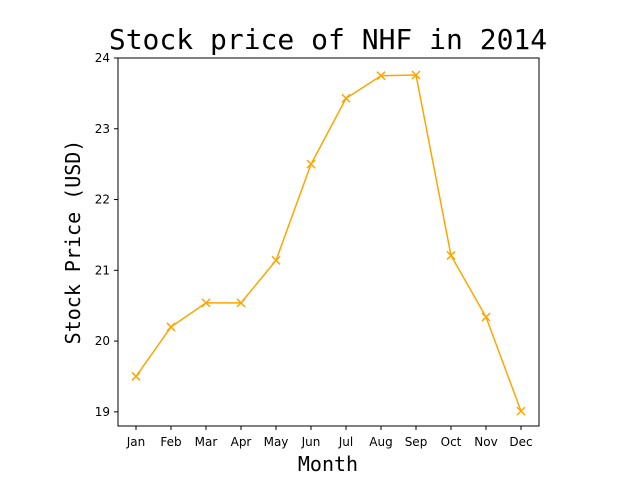 The width and height of the screenshot is (640, 480). I want to click on x-tick-label: Jan, so click(136, 442).